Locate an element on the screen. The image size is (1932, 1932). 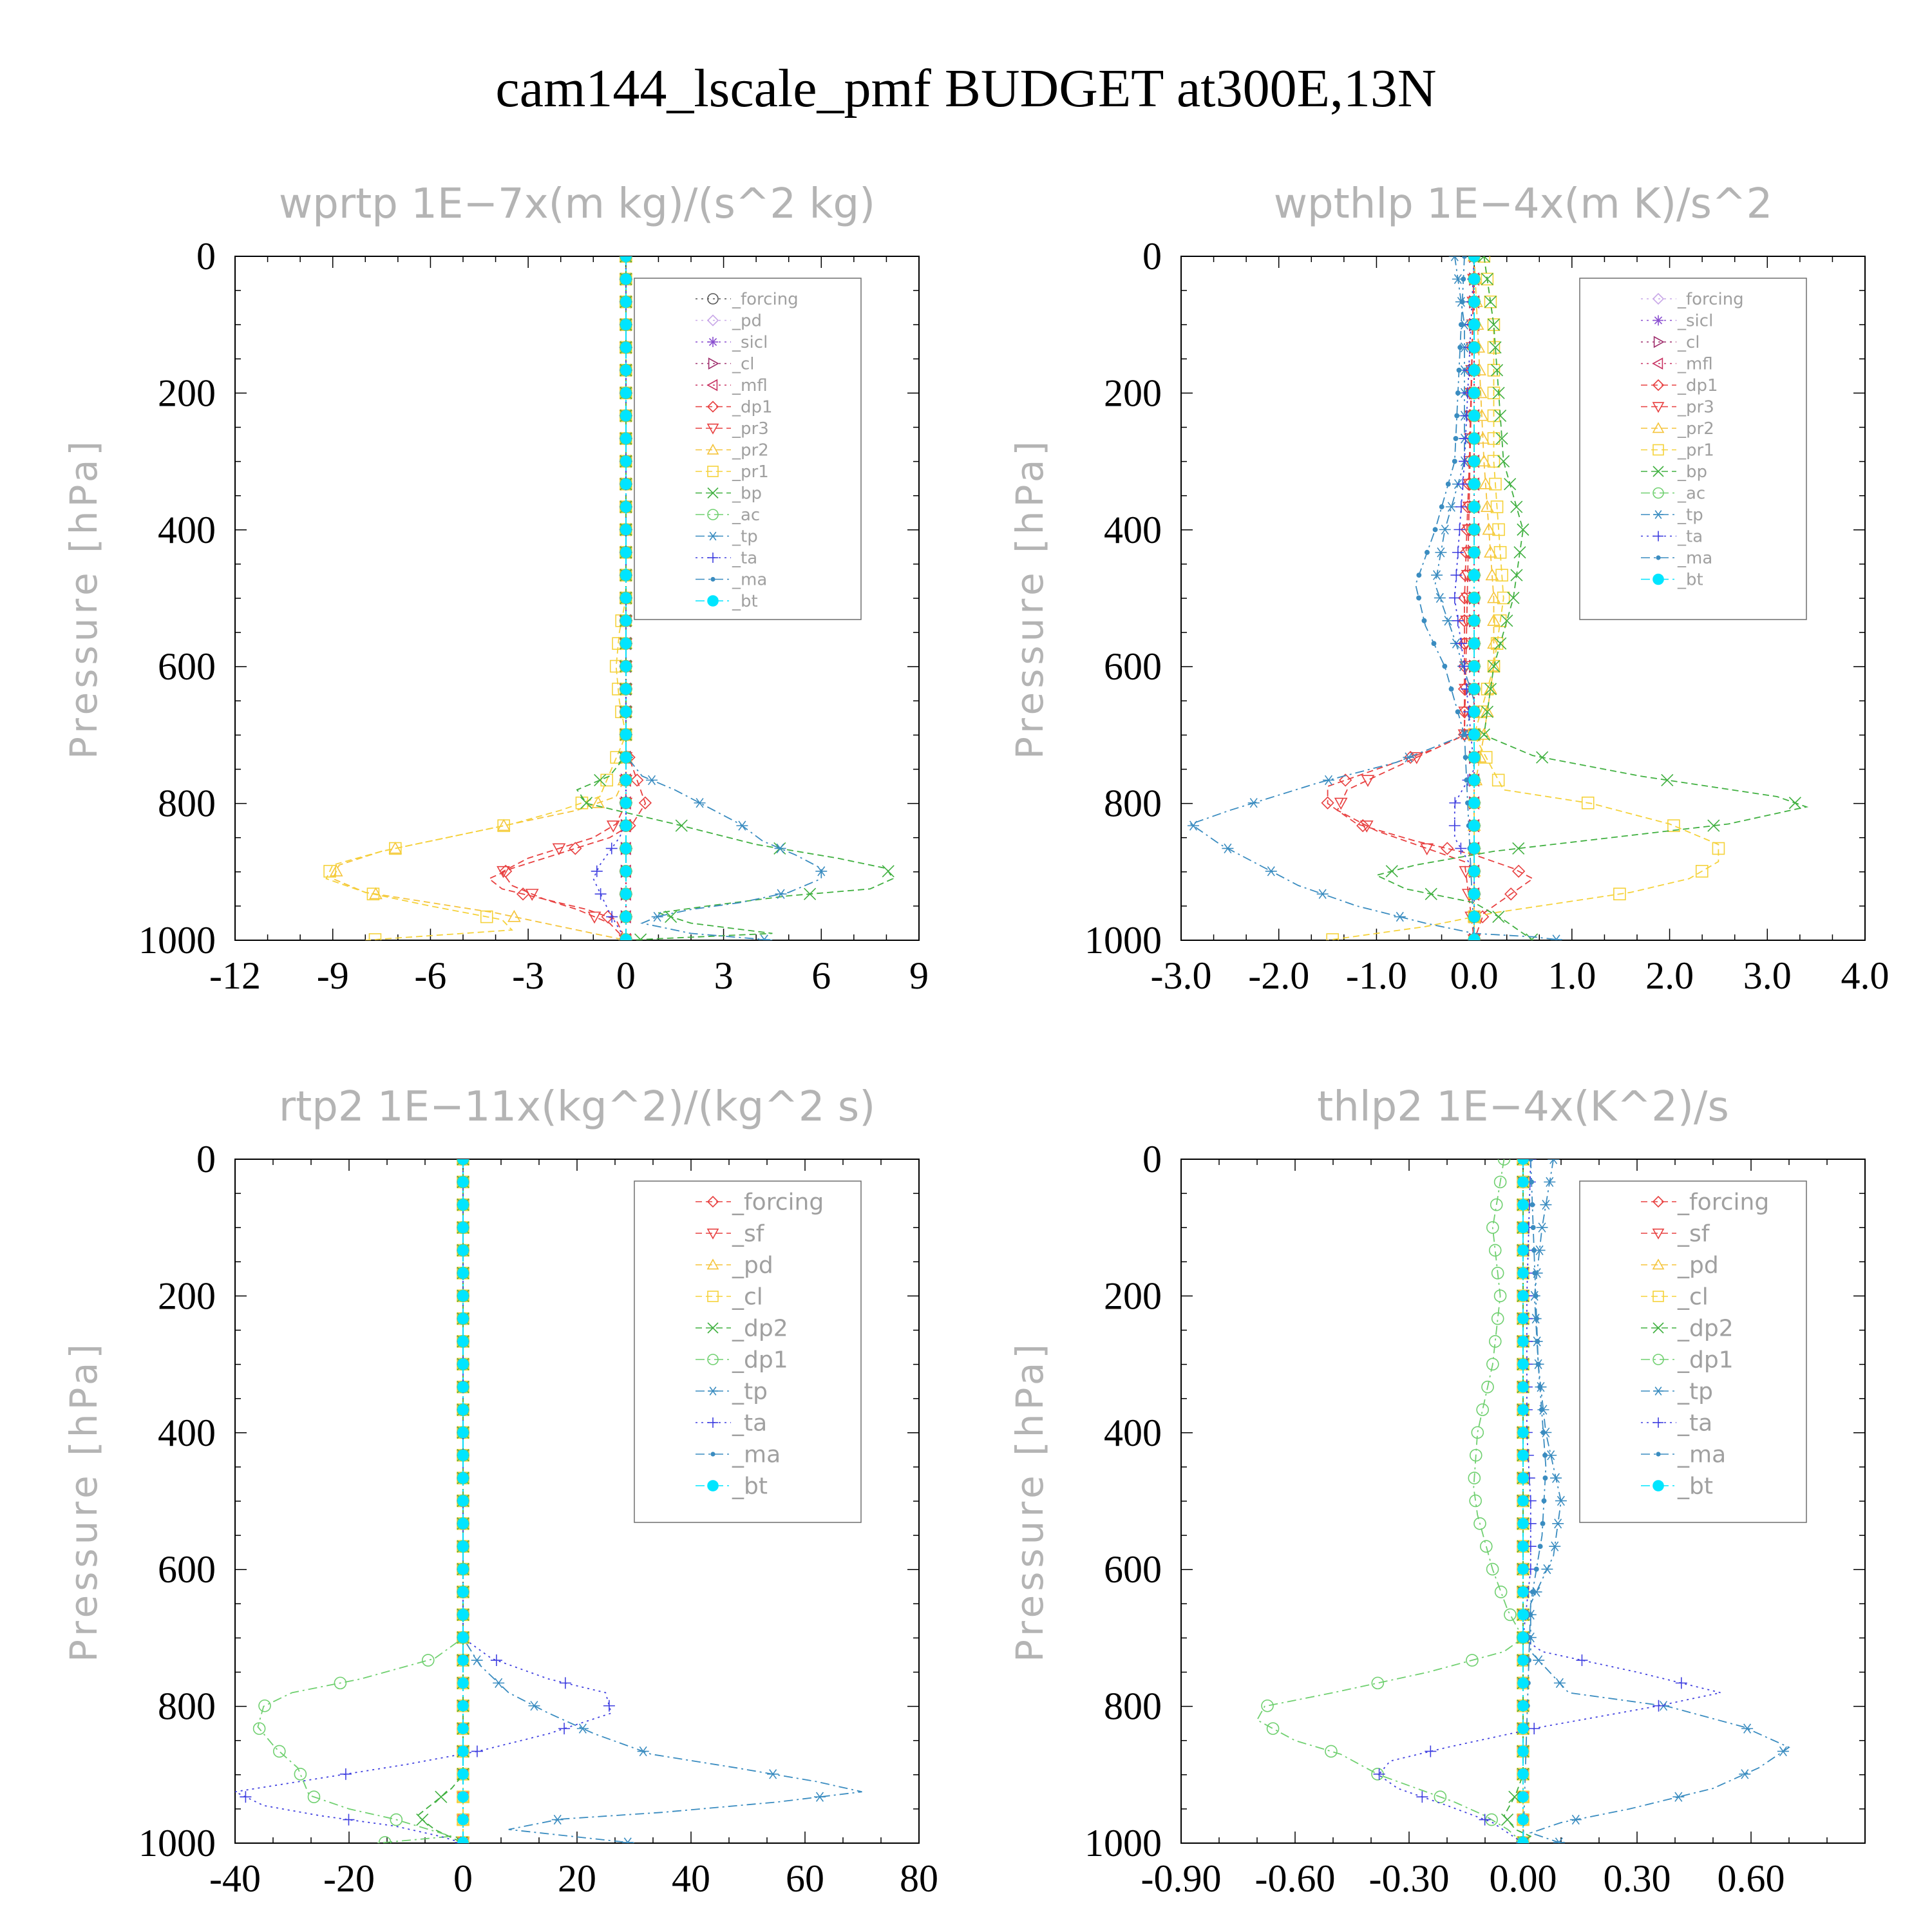
y-tick-label: 200 is located at coordinates (187, 393).